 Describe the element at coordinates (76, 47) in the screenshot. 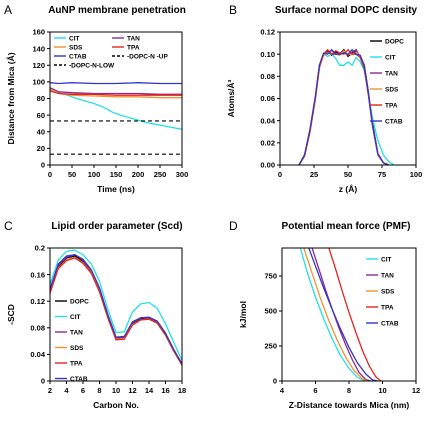

I see `legend-label-a-1: SDS` at that location.